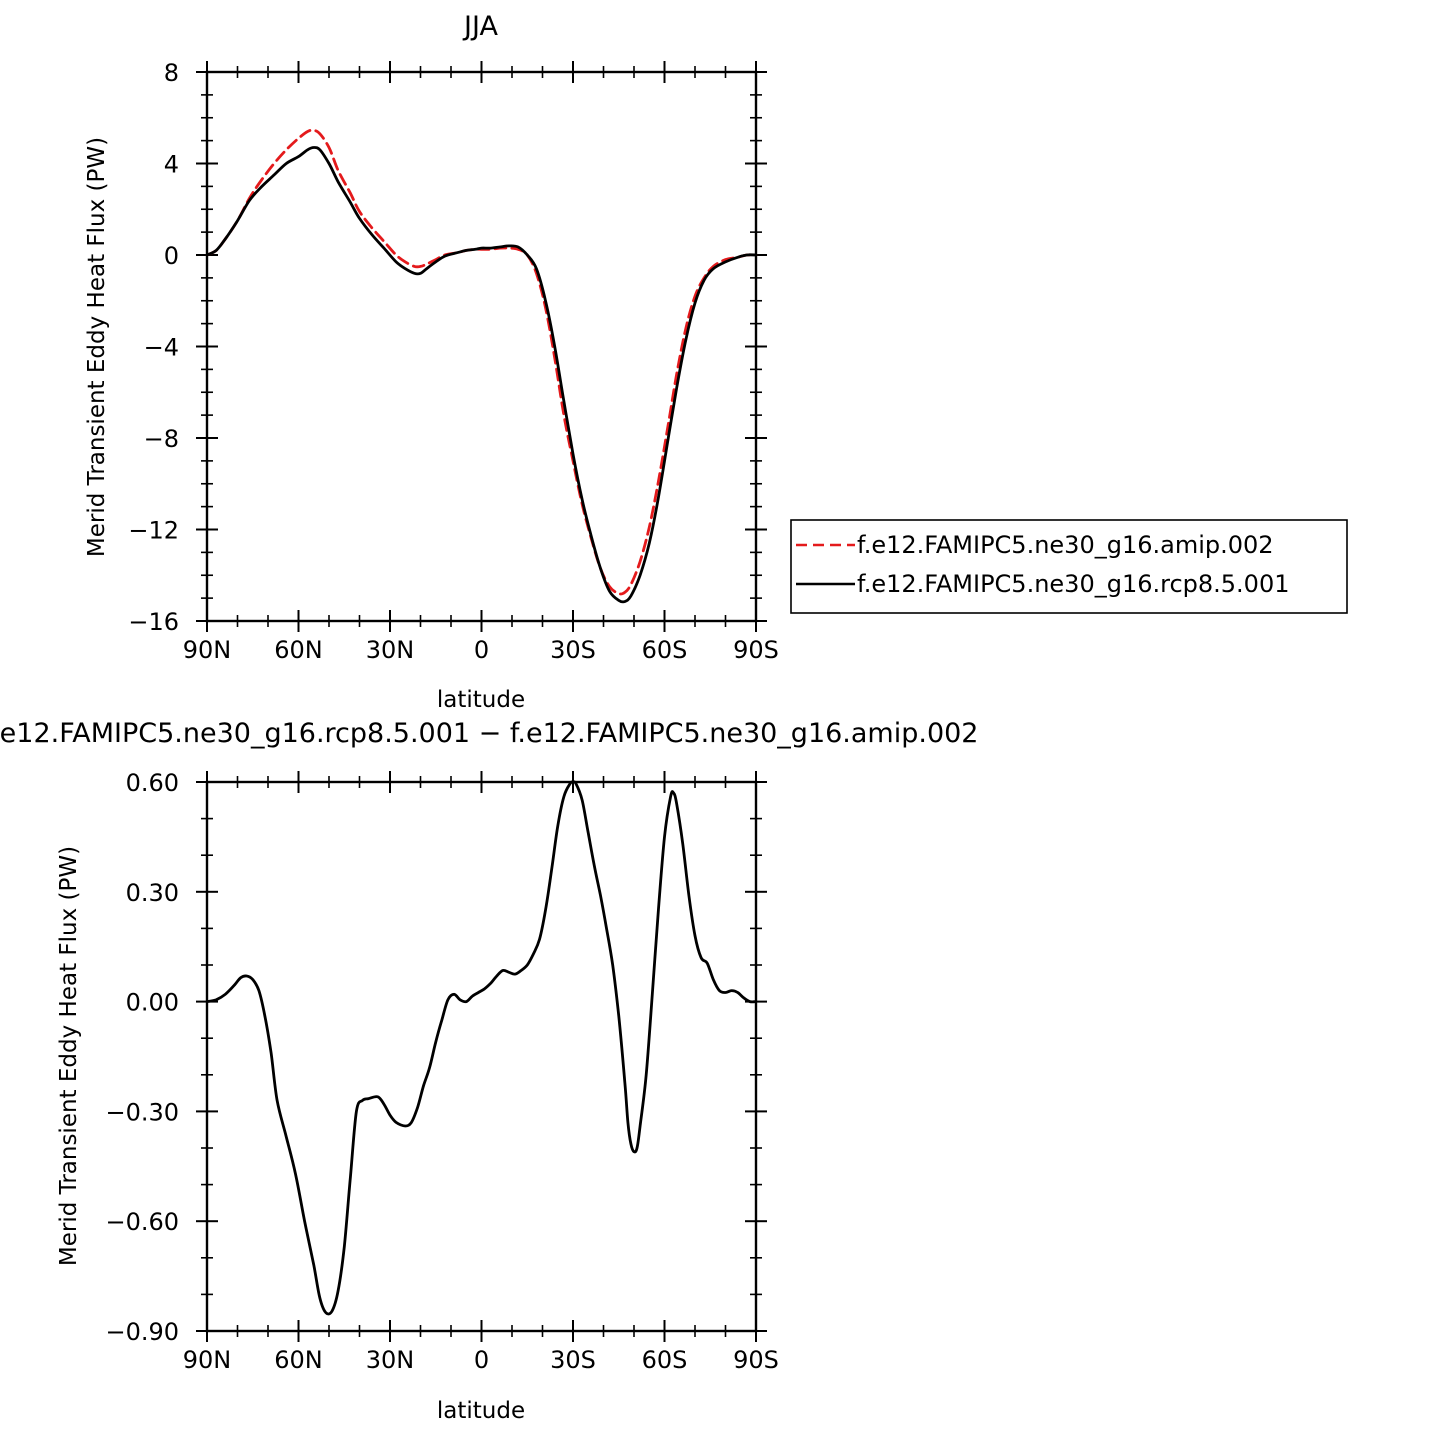  What do you see at coordinates (1073, 584) in the screenshot?
I see `legend-label-rcp: f.e12.FAMIPC5.ne30_g16.rcp8.5.001` at bounding box center [1073, 584].